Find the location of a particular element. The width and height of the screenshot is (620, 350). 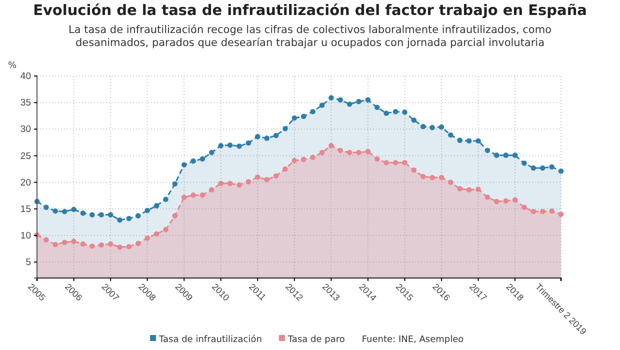

chart-subtitle: La tasa de infrautilización recoge las cifras de colectivos laboralmente infrautilizados, como desanimados, parados que desearían trabajar u ocupados con jornada parcial involutaria is located at coordinates (310, 36).